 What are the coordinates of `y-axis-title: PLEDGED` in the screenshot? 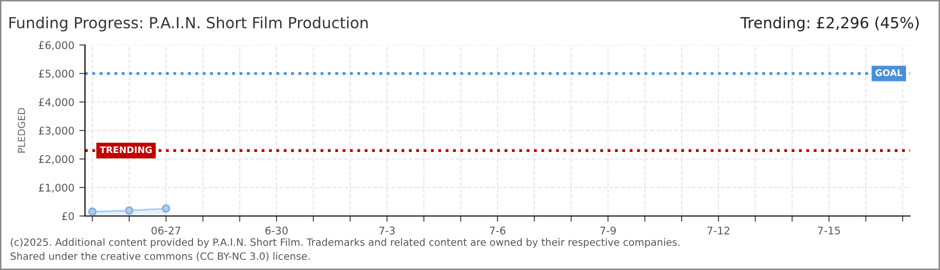 It's located at (22, 130).